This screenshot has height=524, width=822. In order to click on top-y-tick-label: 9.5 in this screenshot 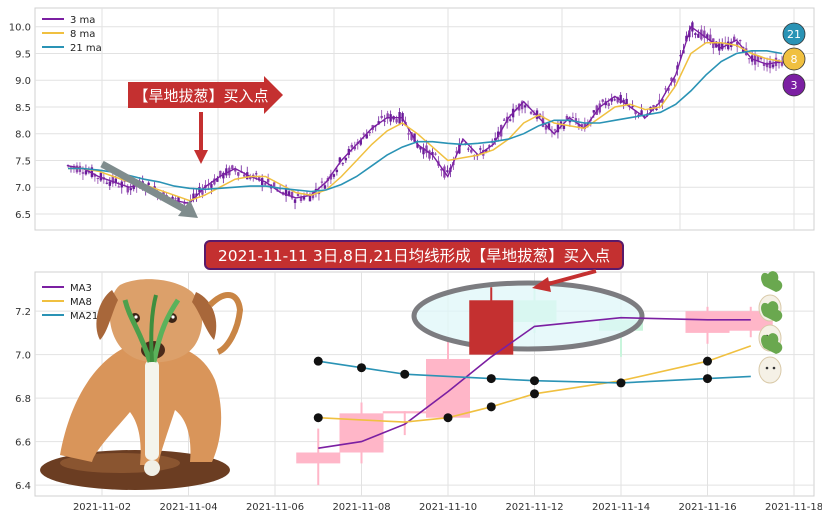, I will do `click(23, 54)`.